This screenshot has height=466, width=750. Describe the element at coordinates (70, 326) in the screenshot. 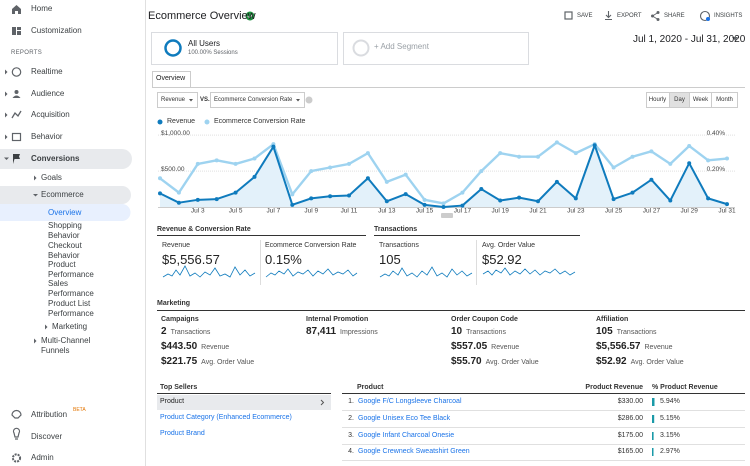

I see `nav-subitem: Marketing` at that location.